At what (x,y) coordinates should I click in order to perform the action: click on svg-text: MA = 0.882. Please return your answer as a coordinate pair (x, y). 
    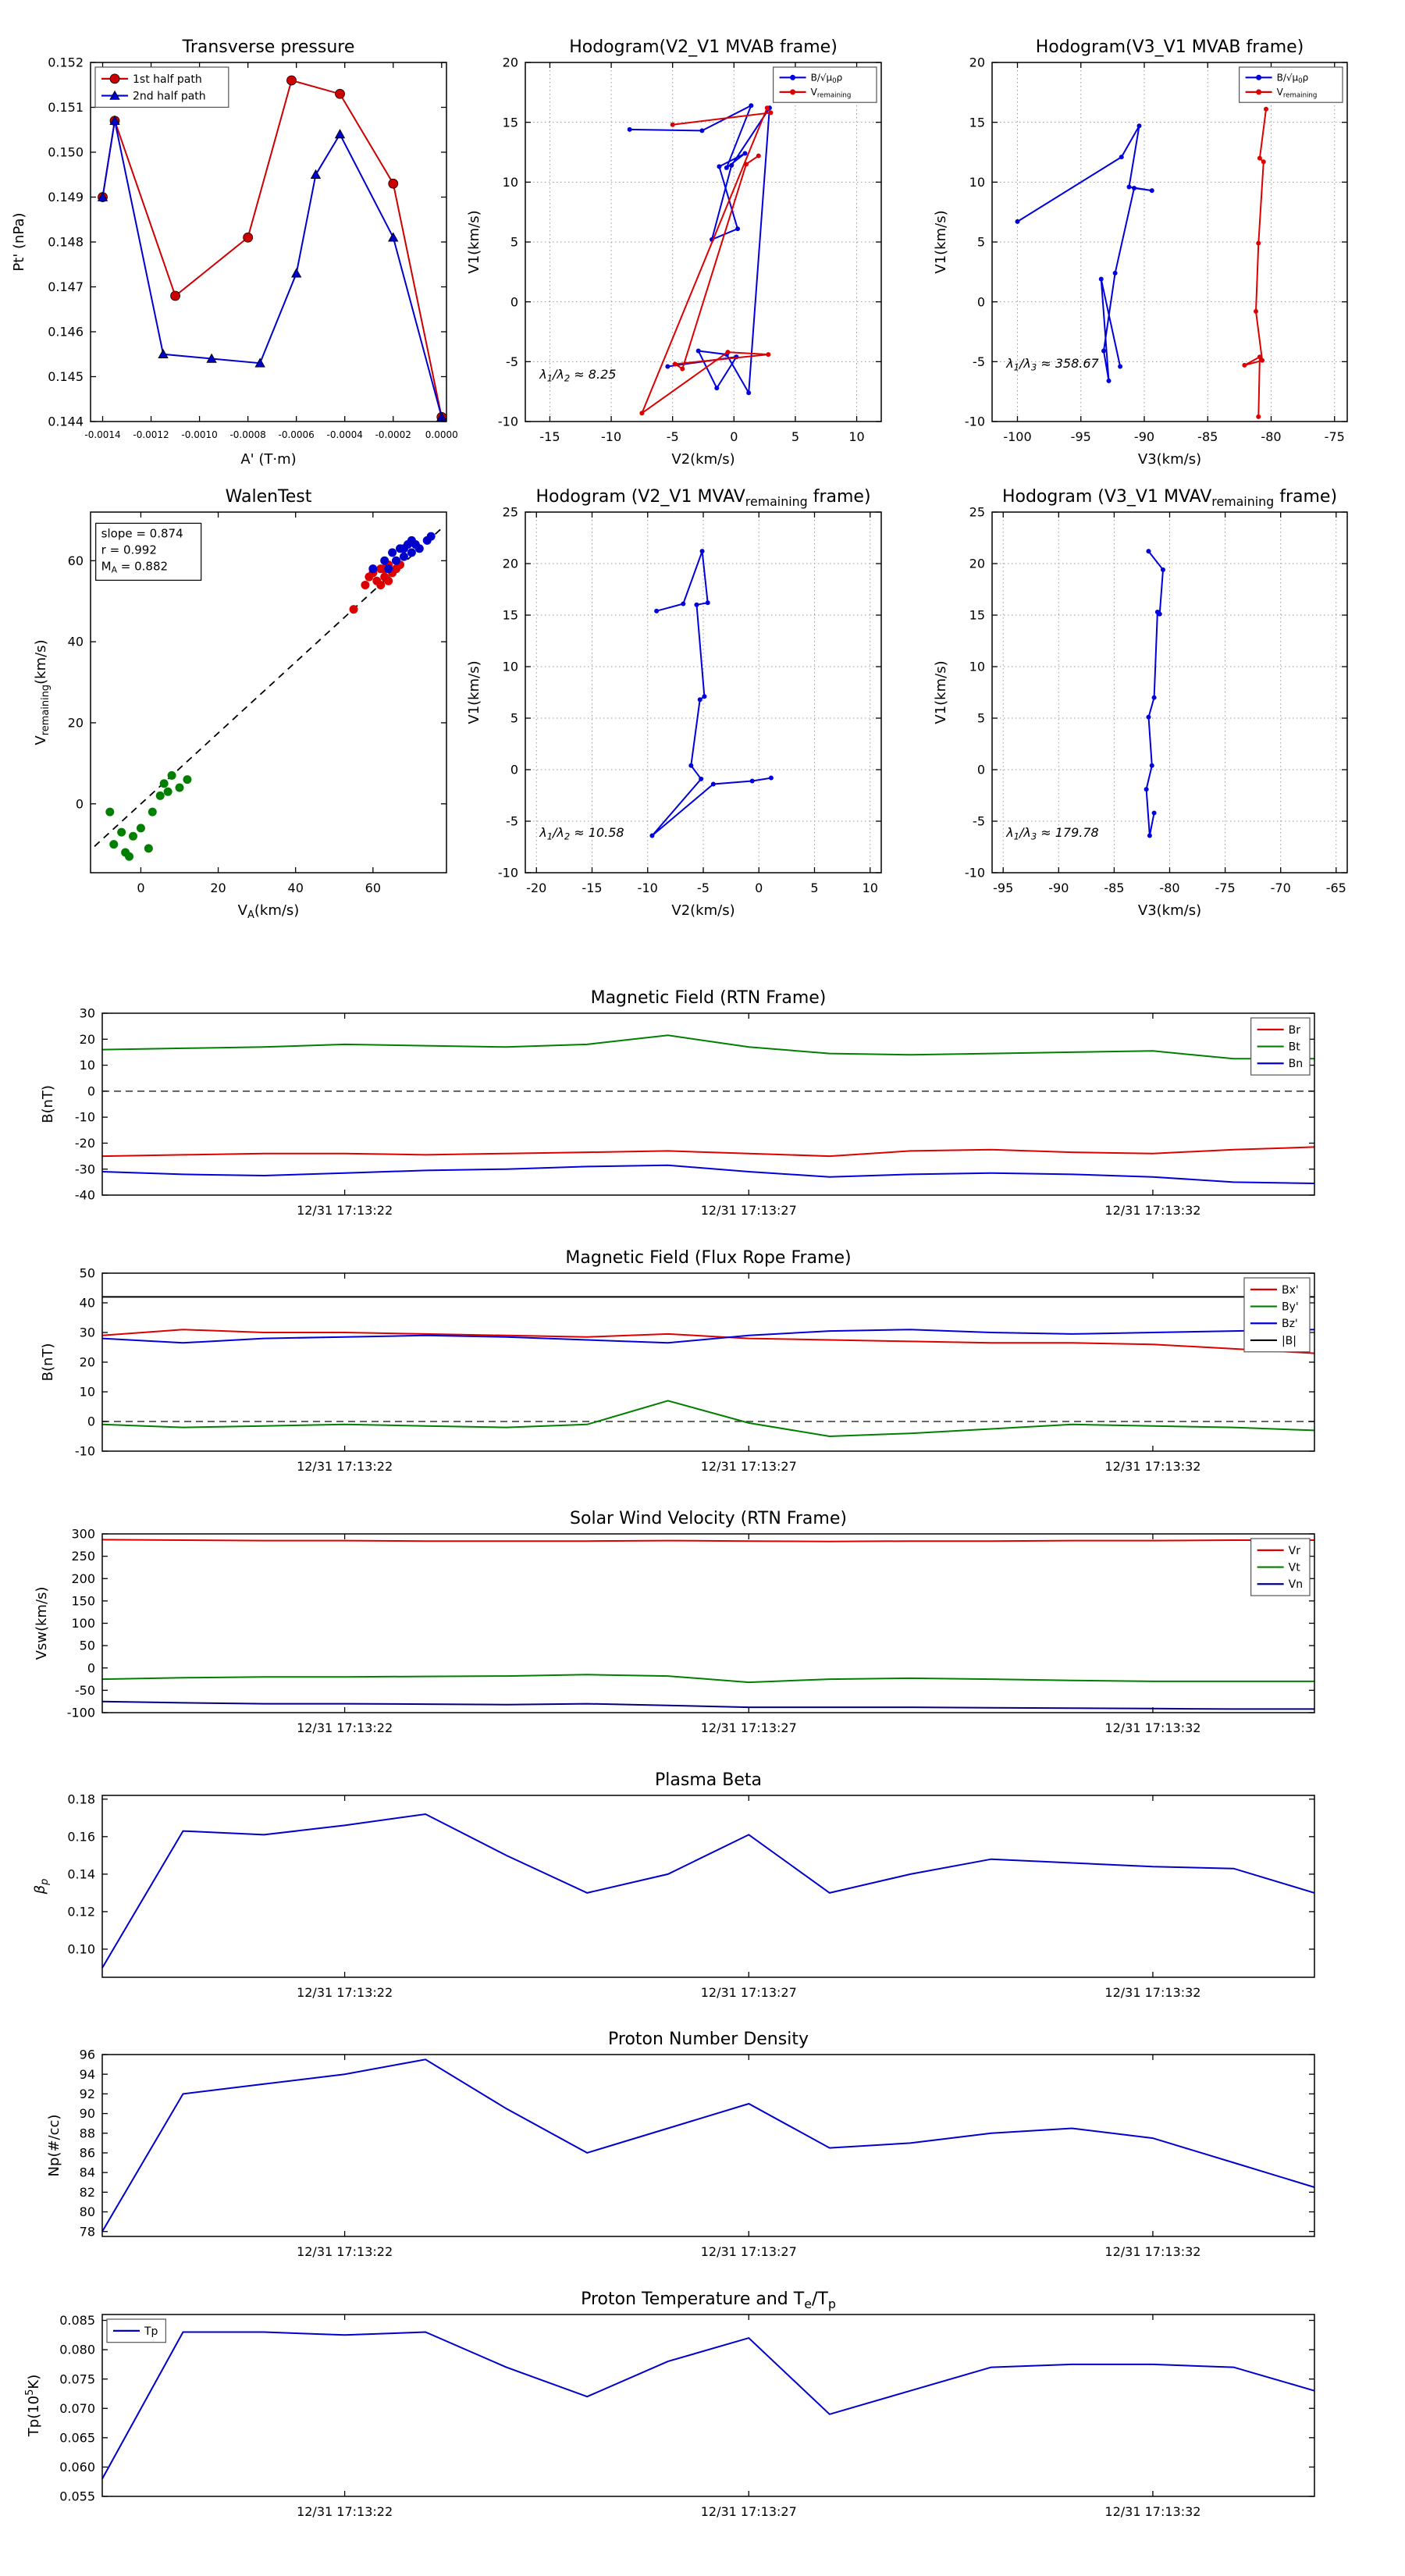
    Looking at the image, I should click on (135, 567).